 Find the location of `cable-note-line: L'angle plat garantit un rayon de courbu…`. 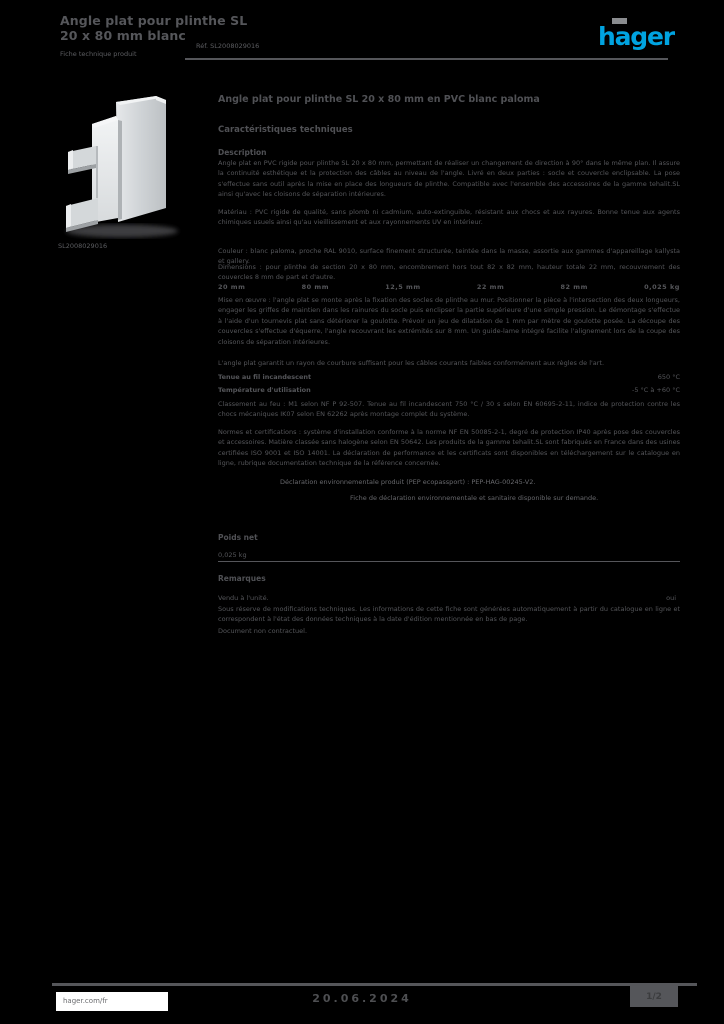

cable-note-line: L'angle plat garantit un rayon de courbu… is located at coordinates (411, 363).